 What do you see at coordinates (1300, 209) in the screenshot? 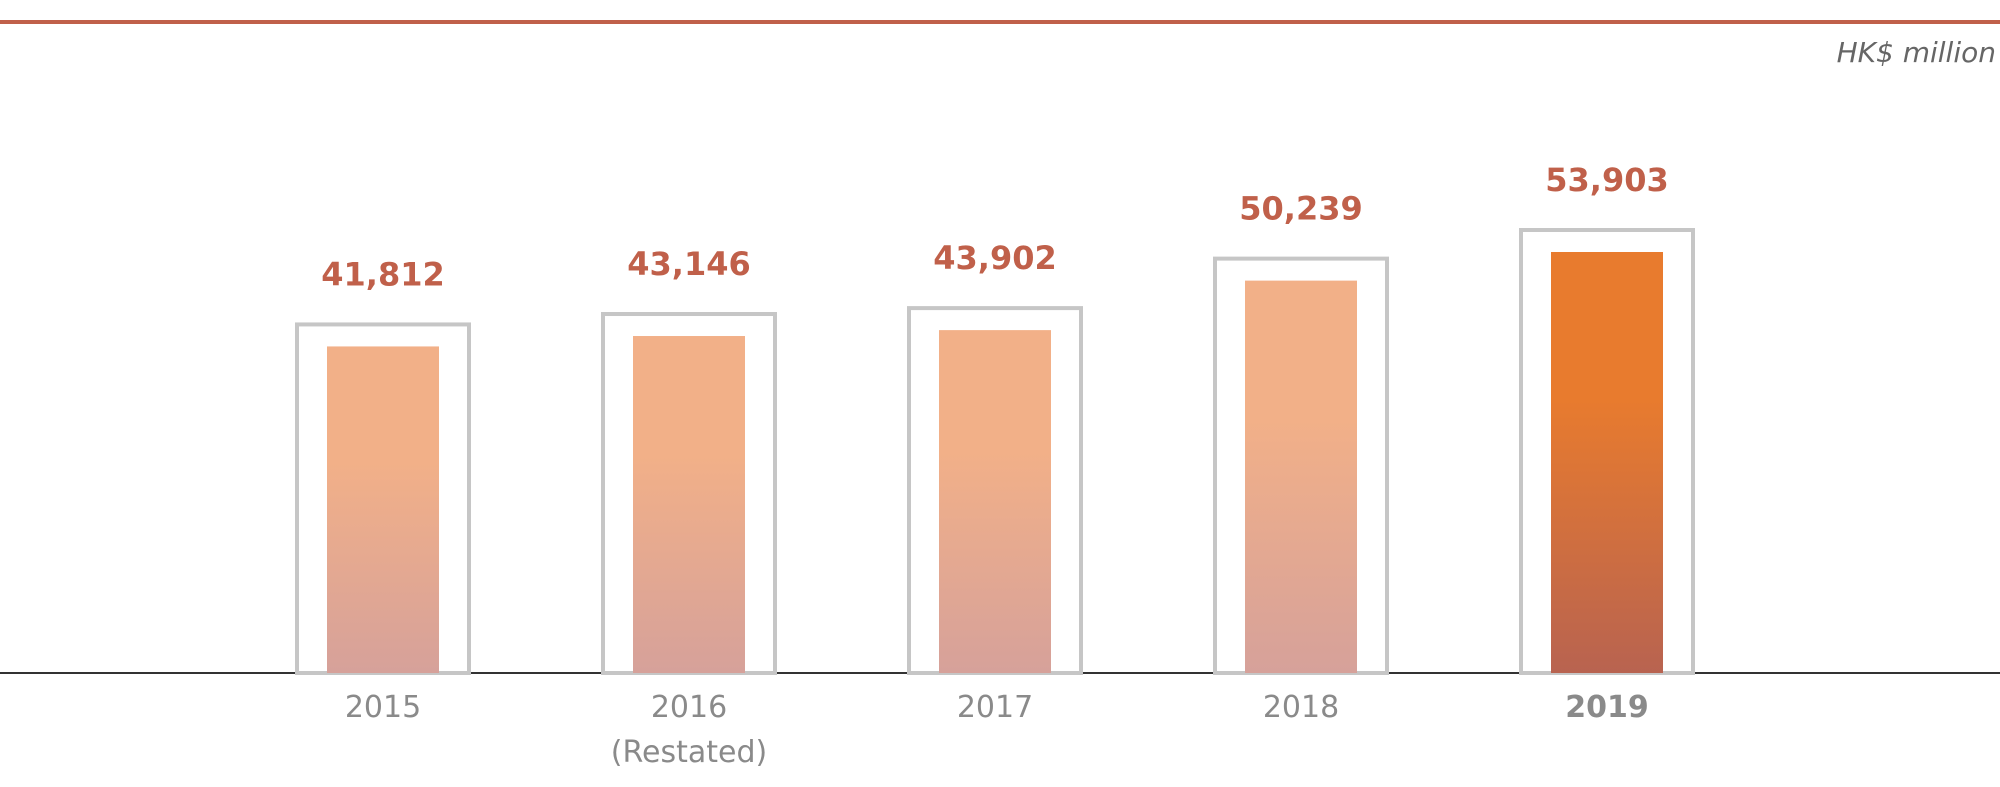
I see `value-label: 50,239` at bounding box center [1300, 209].